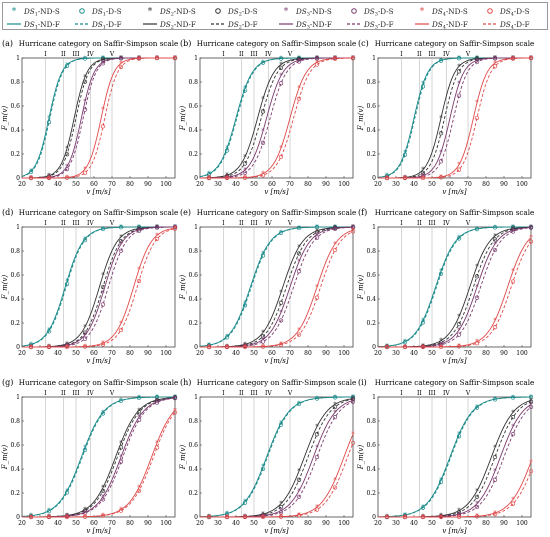 The height and width of the screenshot is (537, 550). I want to click on x-tick-label: 20, so click(378, 184).